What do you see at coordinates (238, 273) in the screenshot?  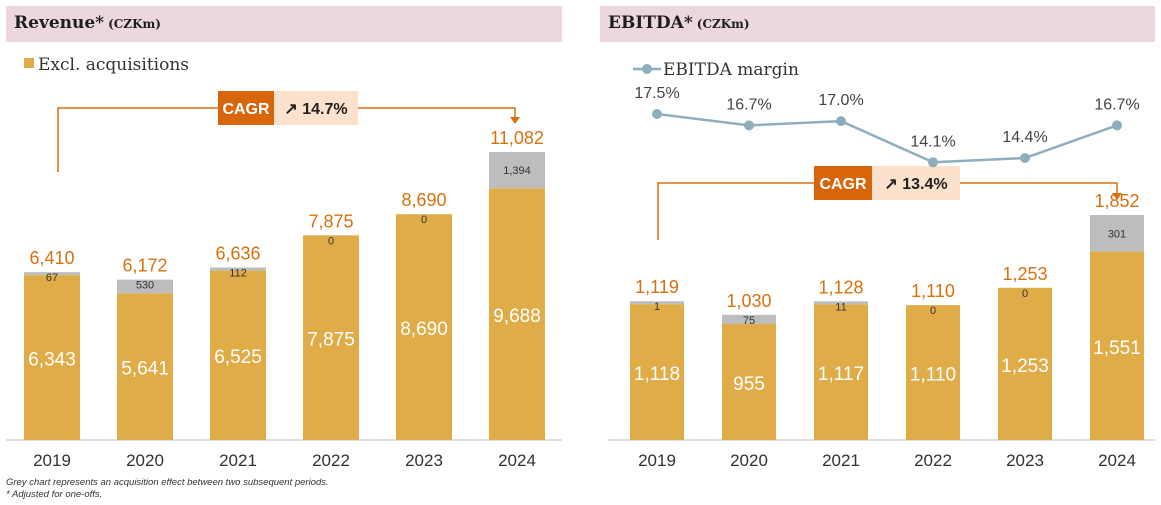 I see `revenue-acq-label-2021: 112` at bounding box center [238, 273].